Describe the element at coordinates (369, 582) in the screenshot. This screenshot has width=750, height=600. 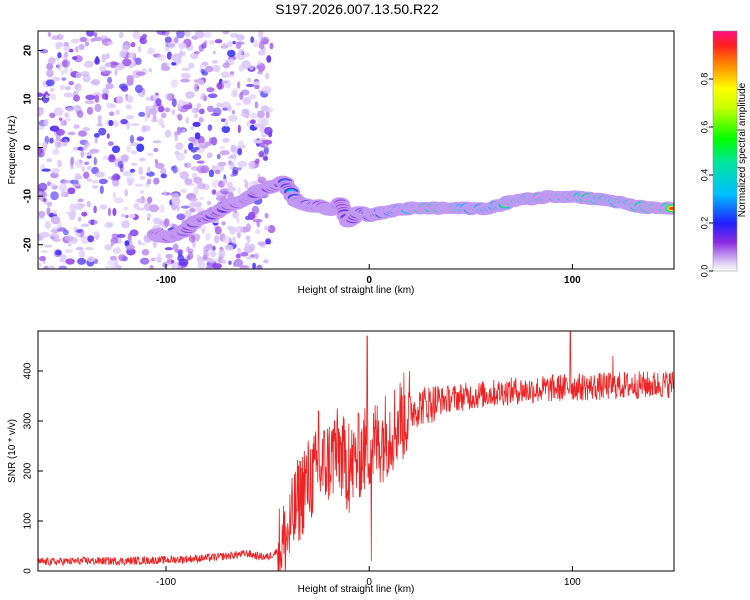
I see `snr-x-tick-label: 0` at that location.